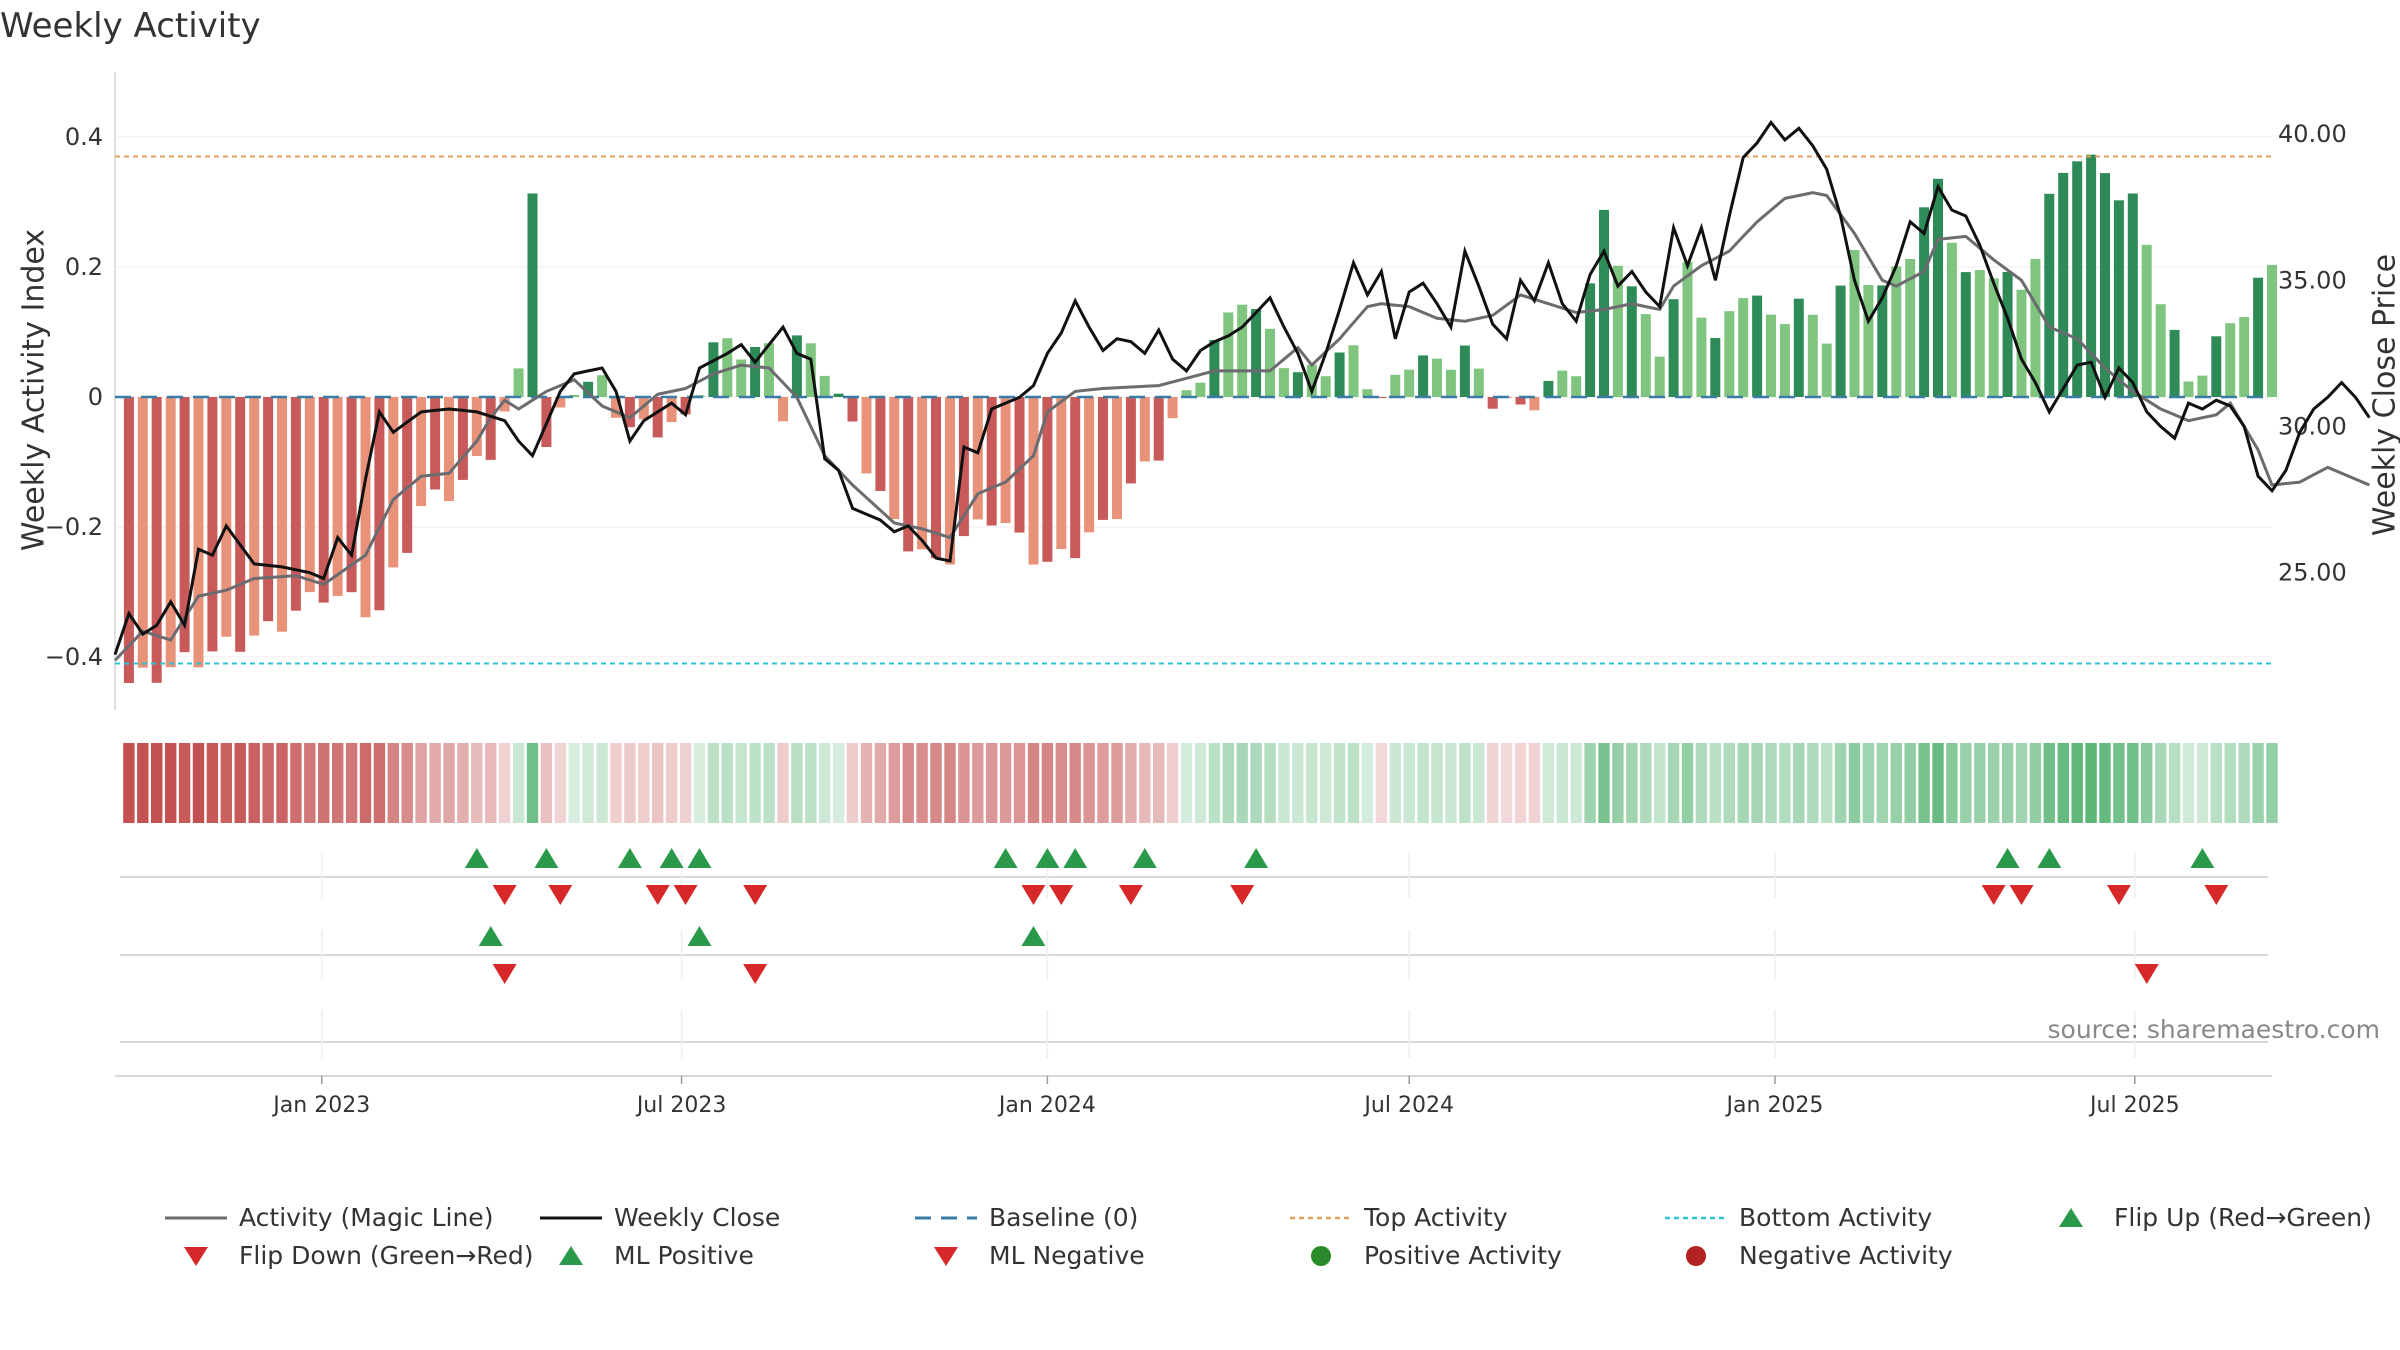 Image resolution: width=2400 pixels, height=1350 pixels. What do you see at coordinates (2312, 573) in the screenshot?
I see `y2-tick-label: 25.00` at bounding box center [2312, 573].